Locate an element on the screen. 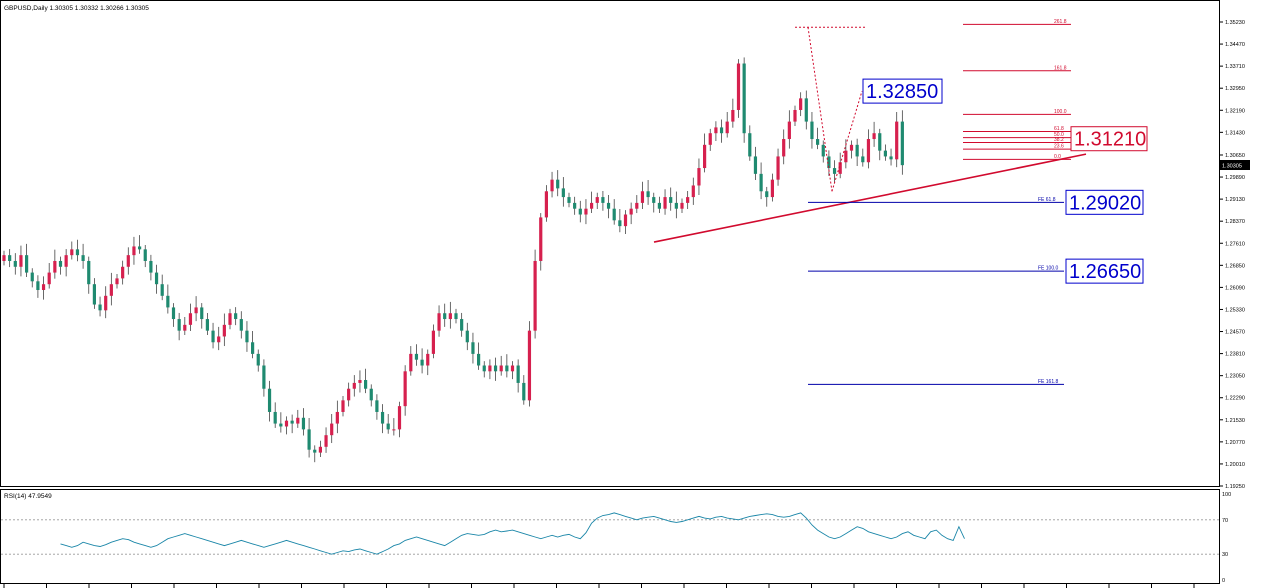  price-callout-box is located at coordinates (902, 91).